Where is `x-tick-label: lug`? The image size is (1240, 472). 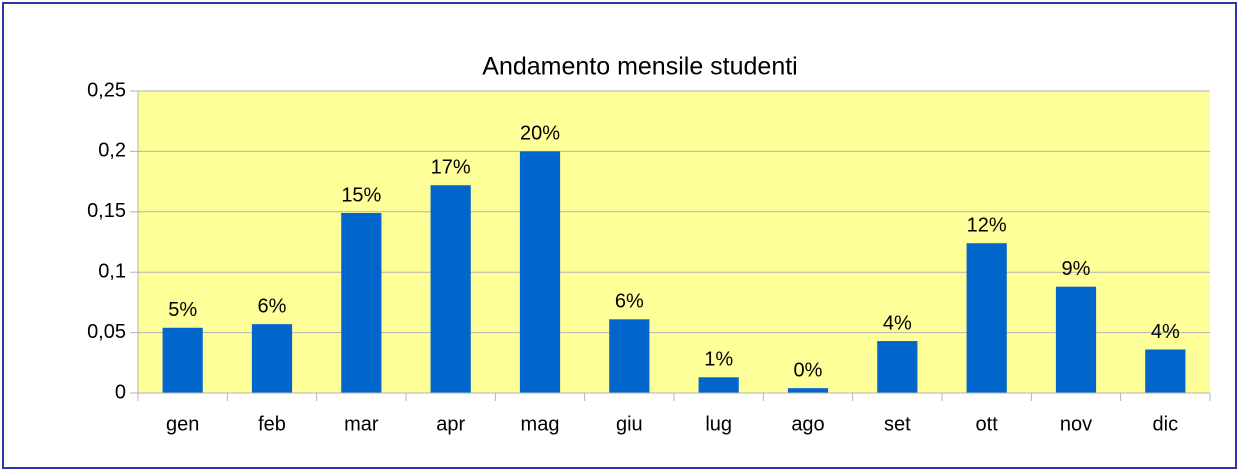
x-tick-label: lug is located at coordinates (718, 424).